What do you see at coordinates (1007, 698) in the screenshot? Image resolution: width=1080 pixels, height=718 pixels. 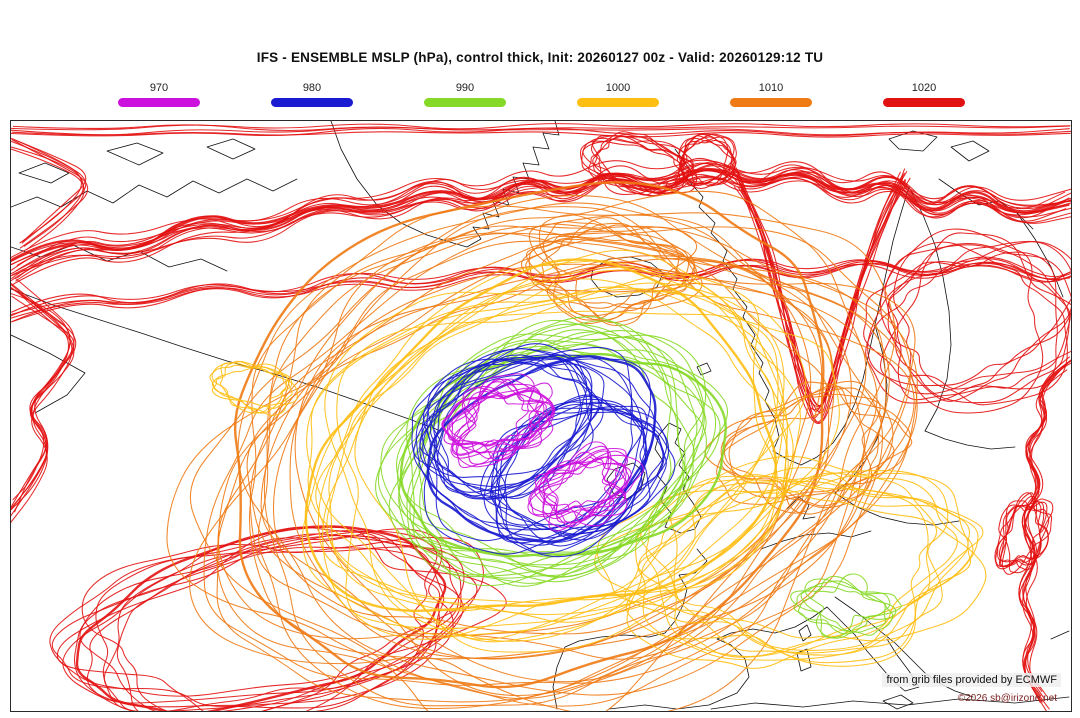 I see `copyright-text: ©2026 sb@irizone.net` at bounding box center [1007, 698].